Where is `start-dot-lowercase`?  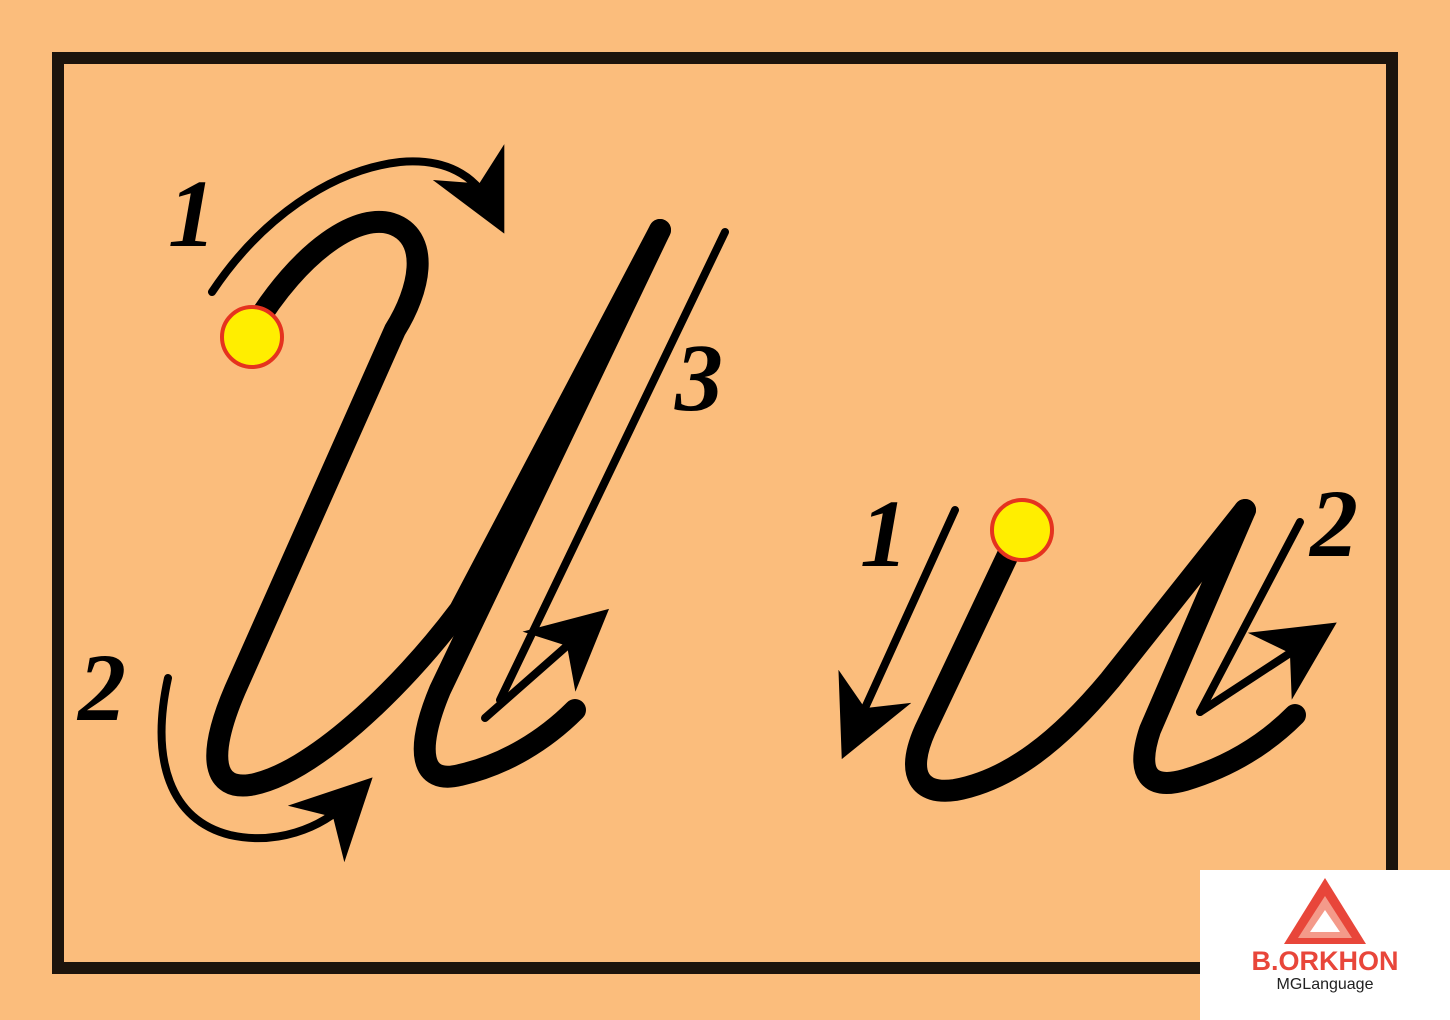 start-dot-lowercase is located at coordinates (1022, 530).